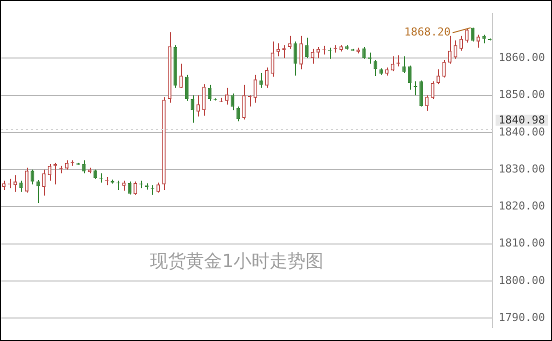 The height and width of the screenshot is (341, 552). What do you see at coordinates (521, 57) in the screenshot?
I see `y-tick-label: 1860.00` at bounding box center [521, 57].